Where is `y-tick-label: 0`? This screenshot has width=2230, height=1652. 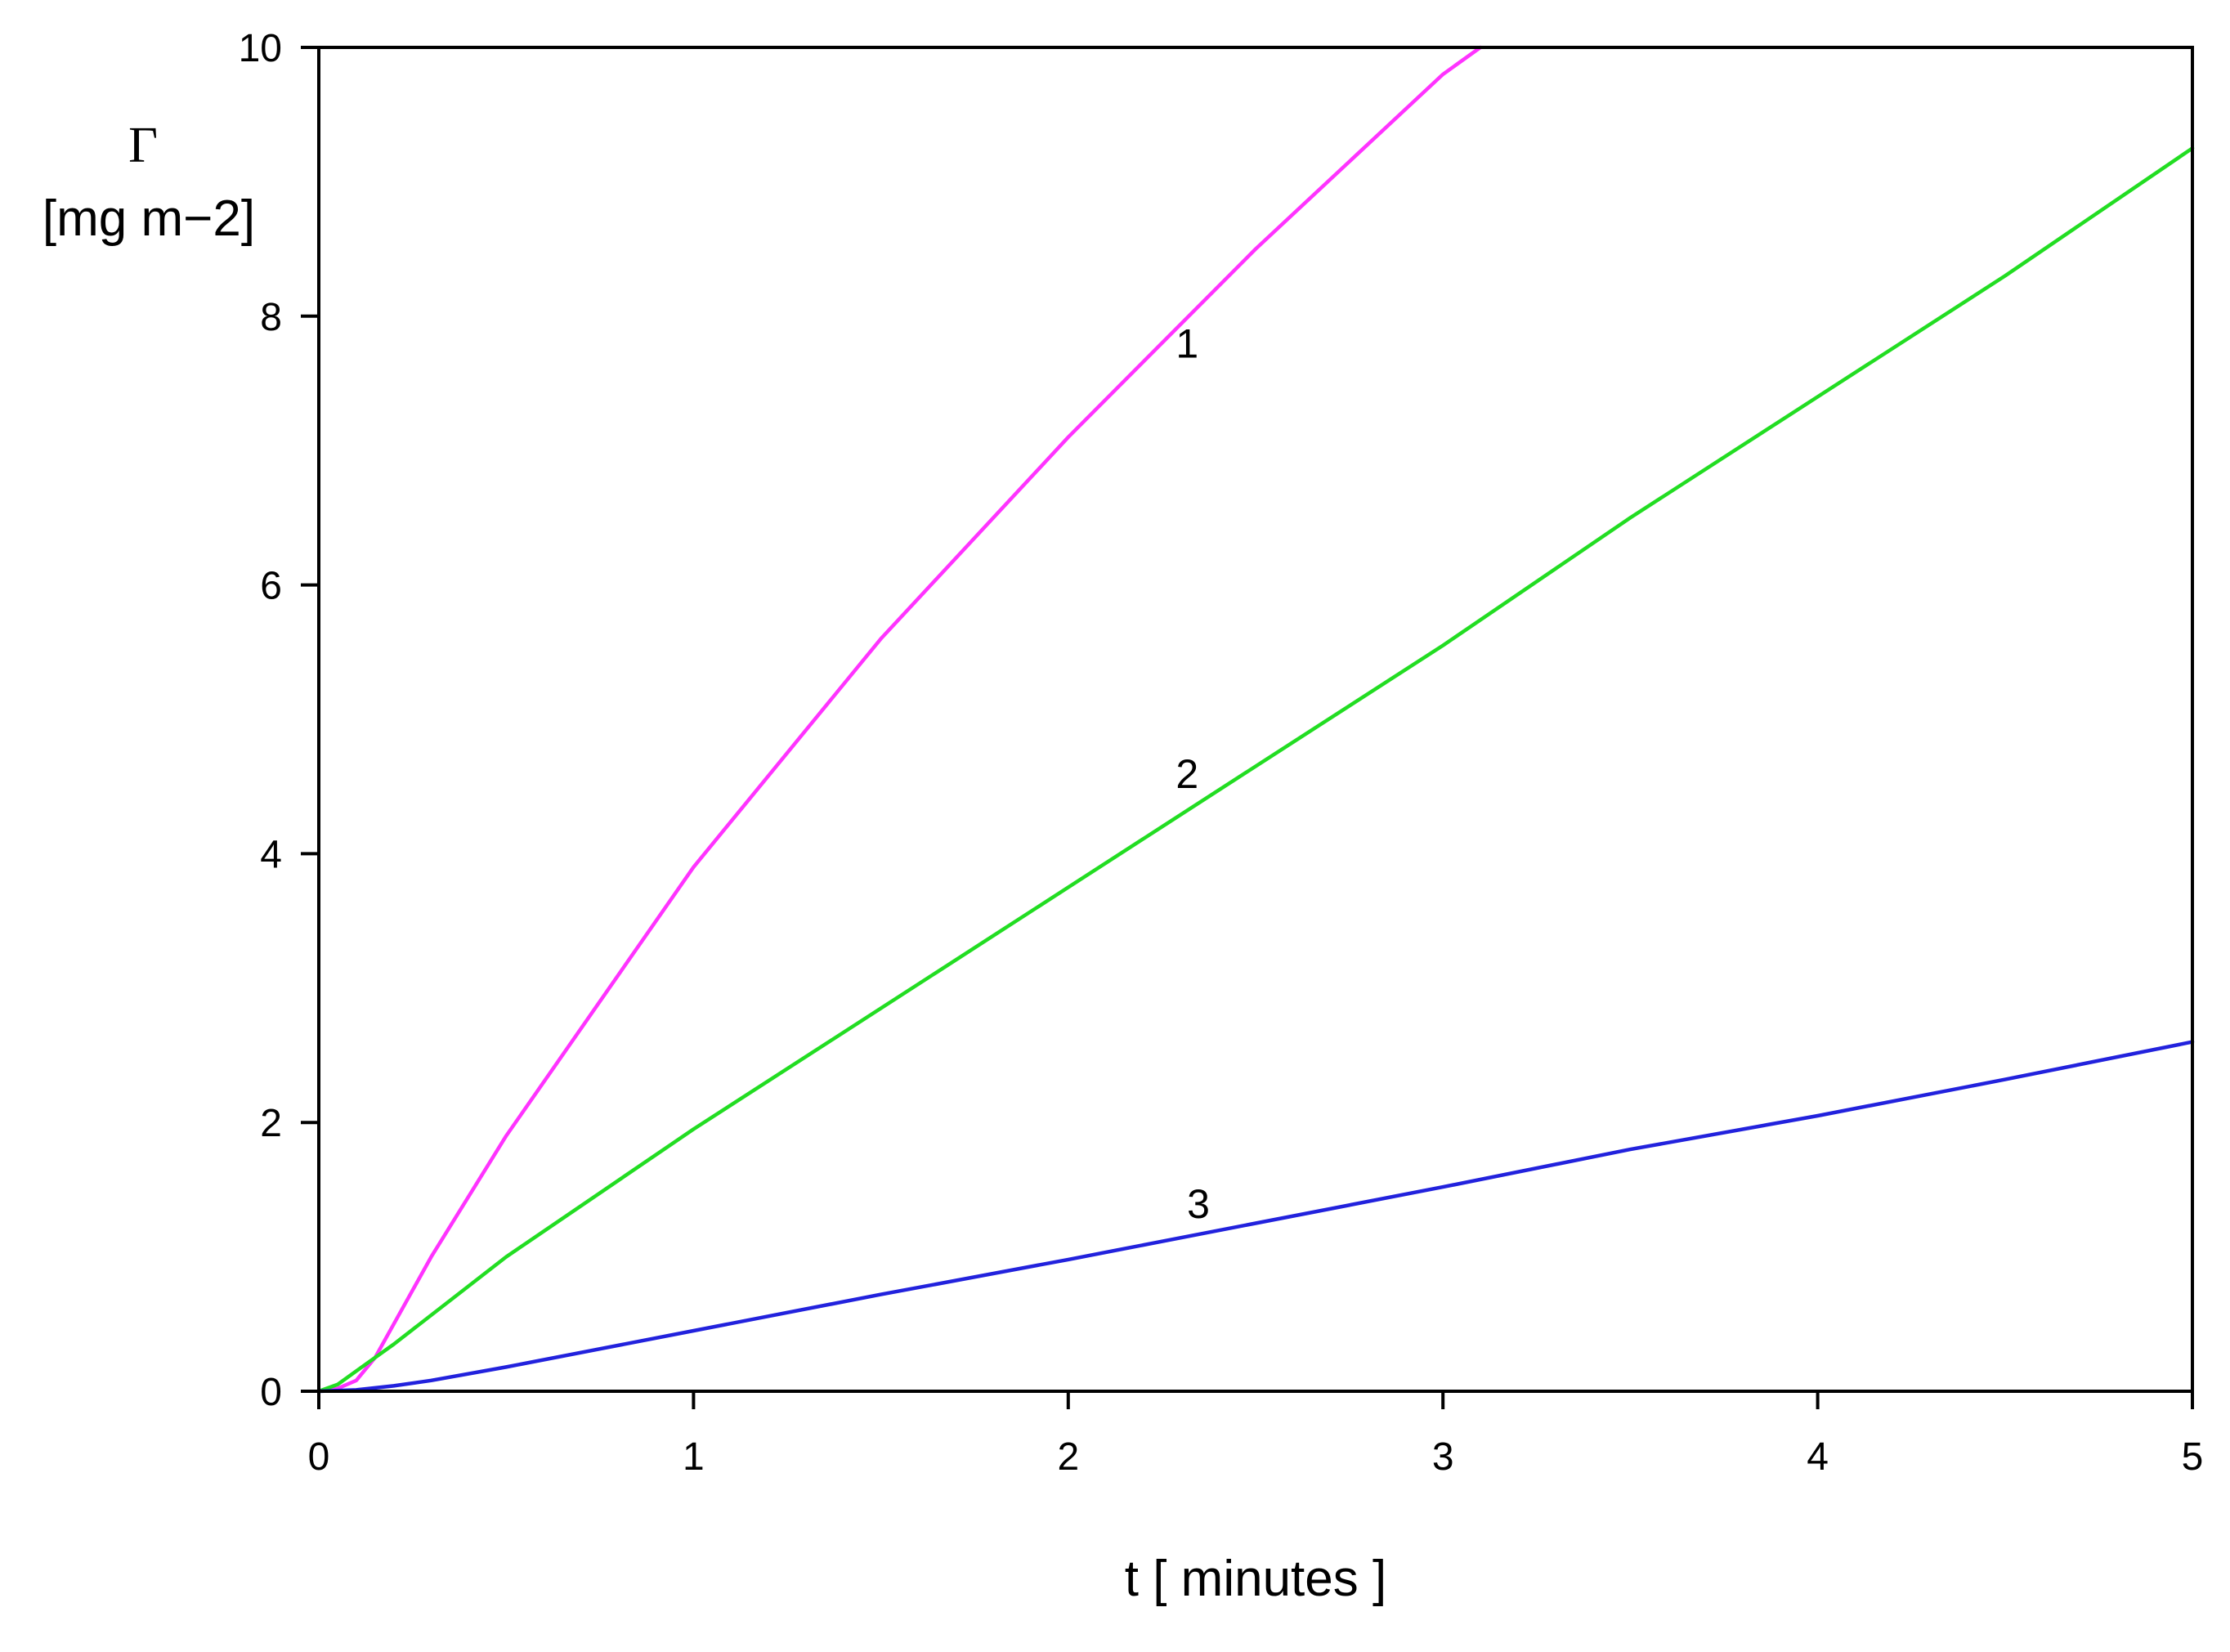 y-tick-label: 0 is located at coordinates (271, 1392).